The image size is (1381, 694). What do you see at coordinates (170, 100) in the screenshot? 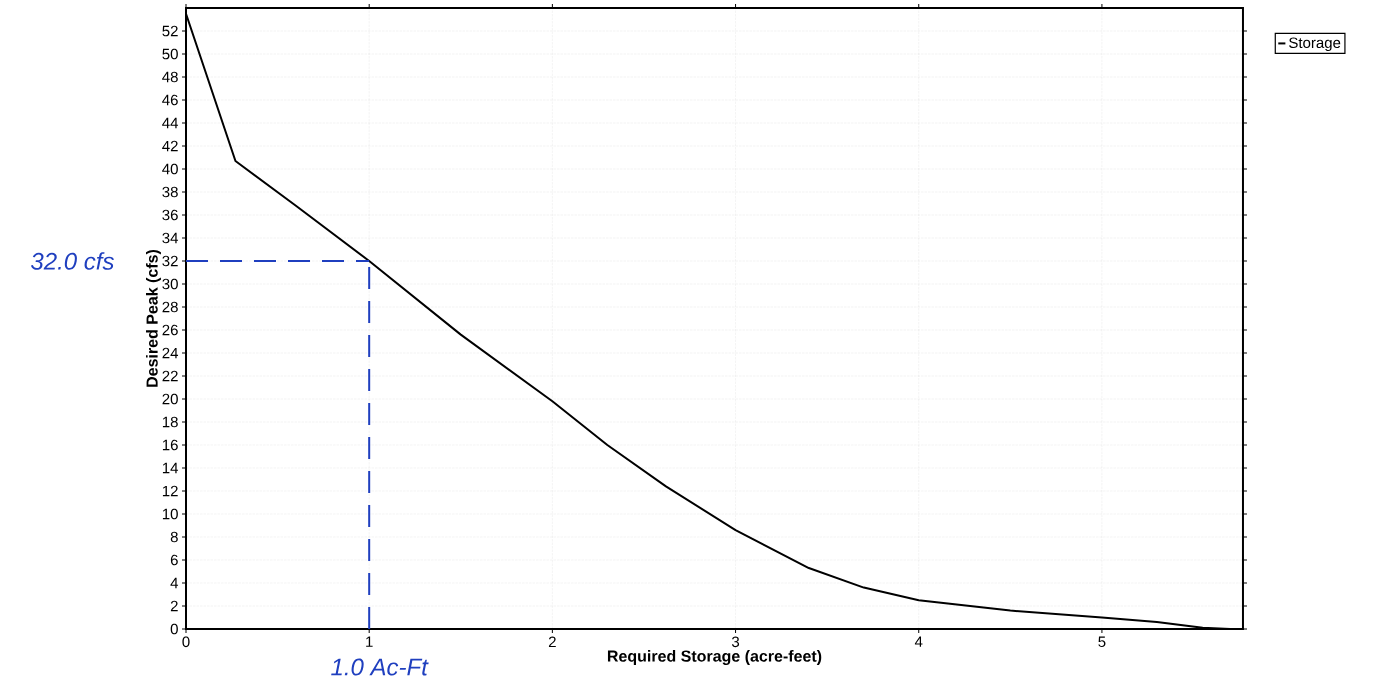
I see `y-tick-label: 46` at bounding box center [170, 100].